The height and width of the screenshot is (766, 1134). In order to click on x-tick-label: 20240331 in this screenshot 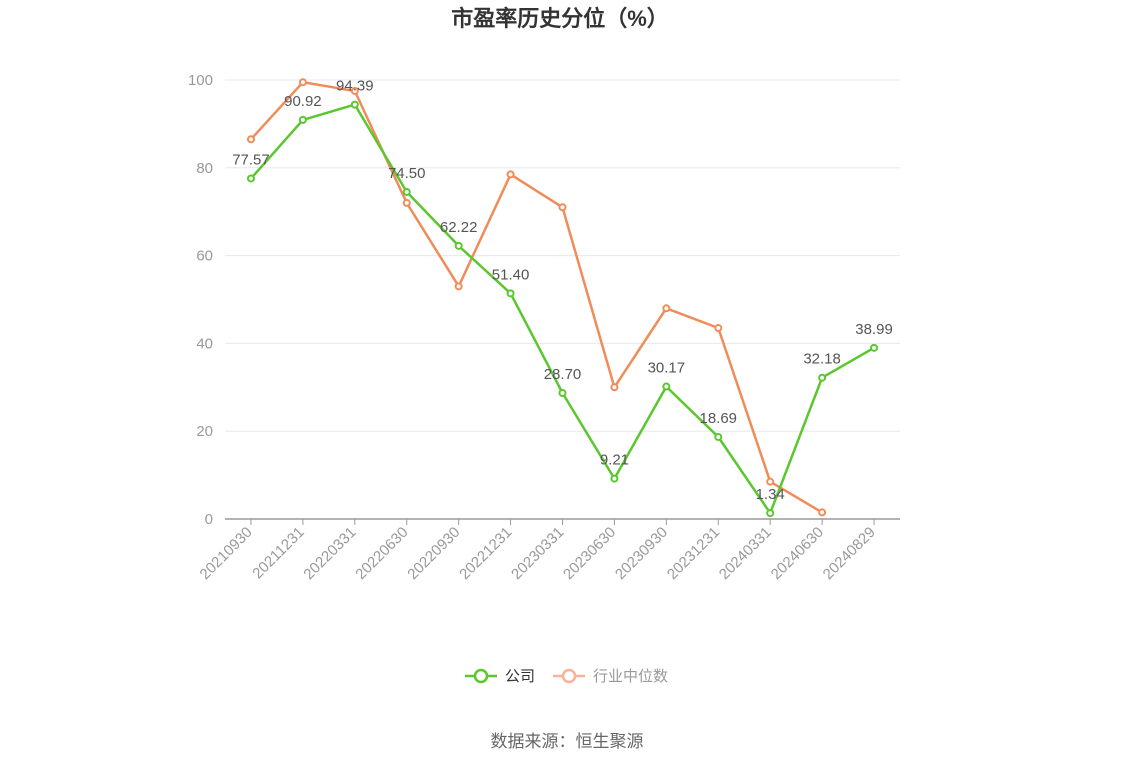, I will do `click(745, 553)`.